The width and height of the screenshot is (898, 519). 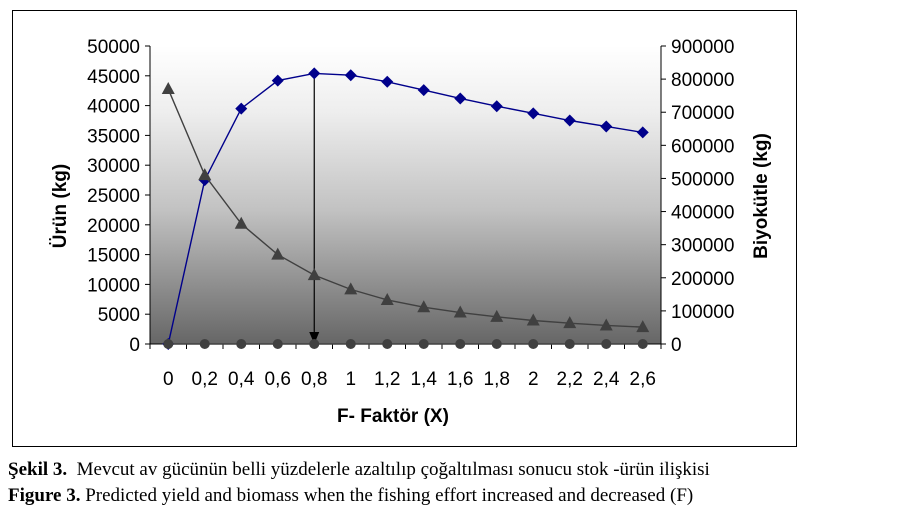 What do you see at coordinates (702, 146) in the screenshot?
I see `y-right-tick-label: 600000` at bounding box center [702, 146].